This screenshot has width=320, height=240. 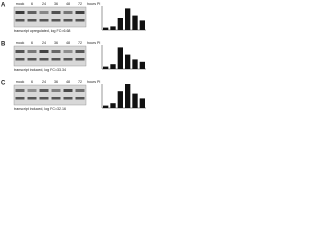 What do you see at coordinates (42, 31) in the screenshot?
I see `caption: transcript upregulated, log FC=6.68` at bounding box center [42, 31].